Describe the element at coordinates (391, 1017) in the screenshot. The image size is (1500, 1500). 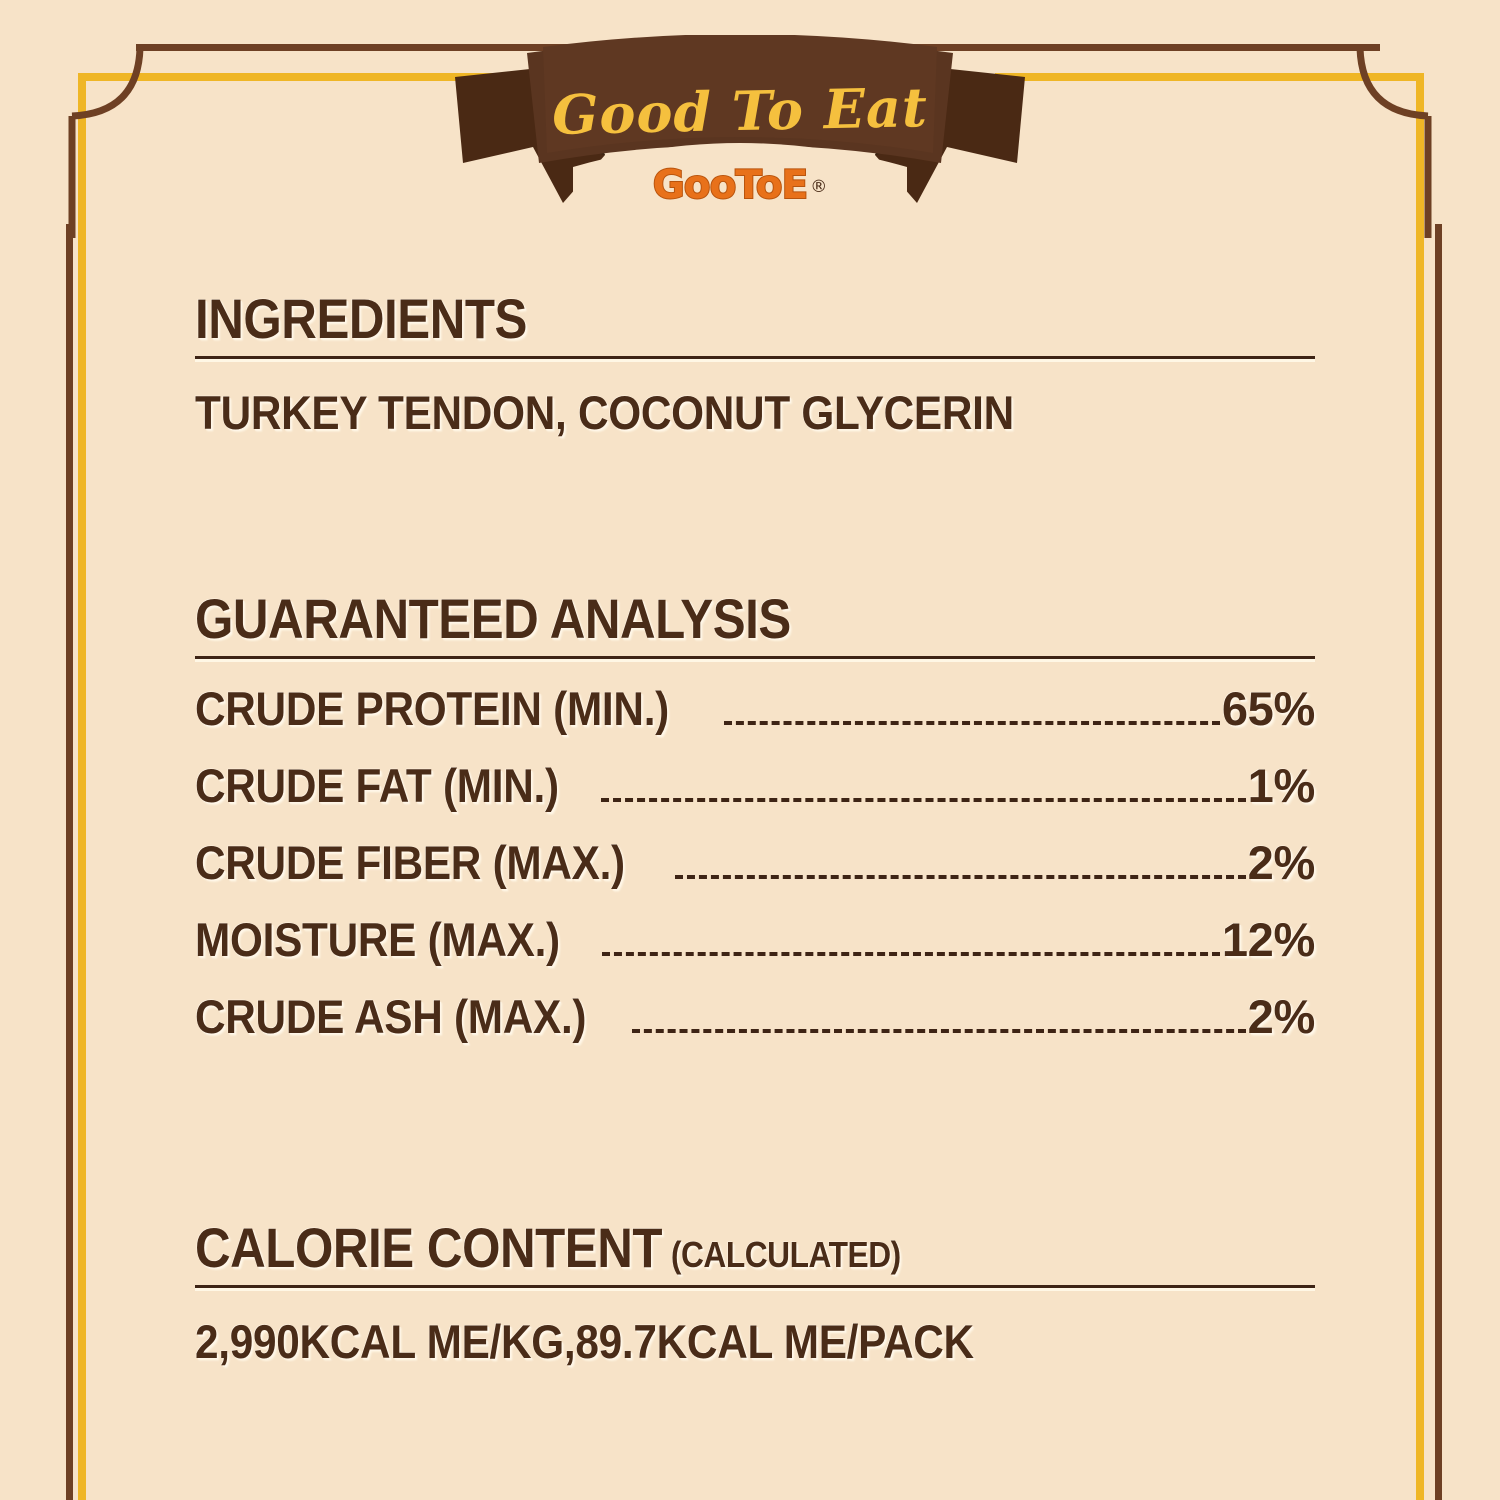
I see `nutrient-label: CRUDE ASH (MAX.)` at that location.